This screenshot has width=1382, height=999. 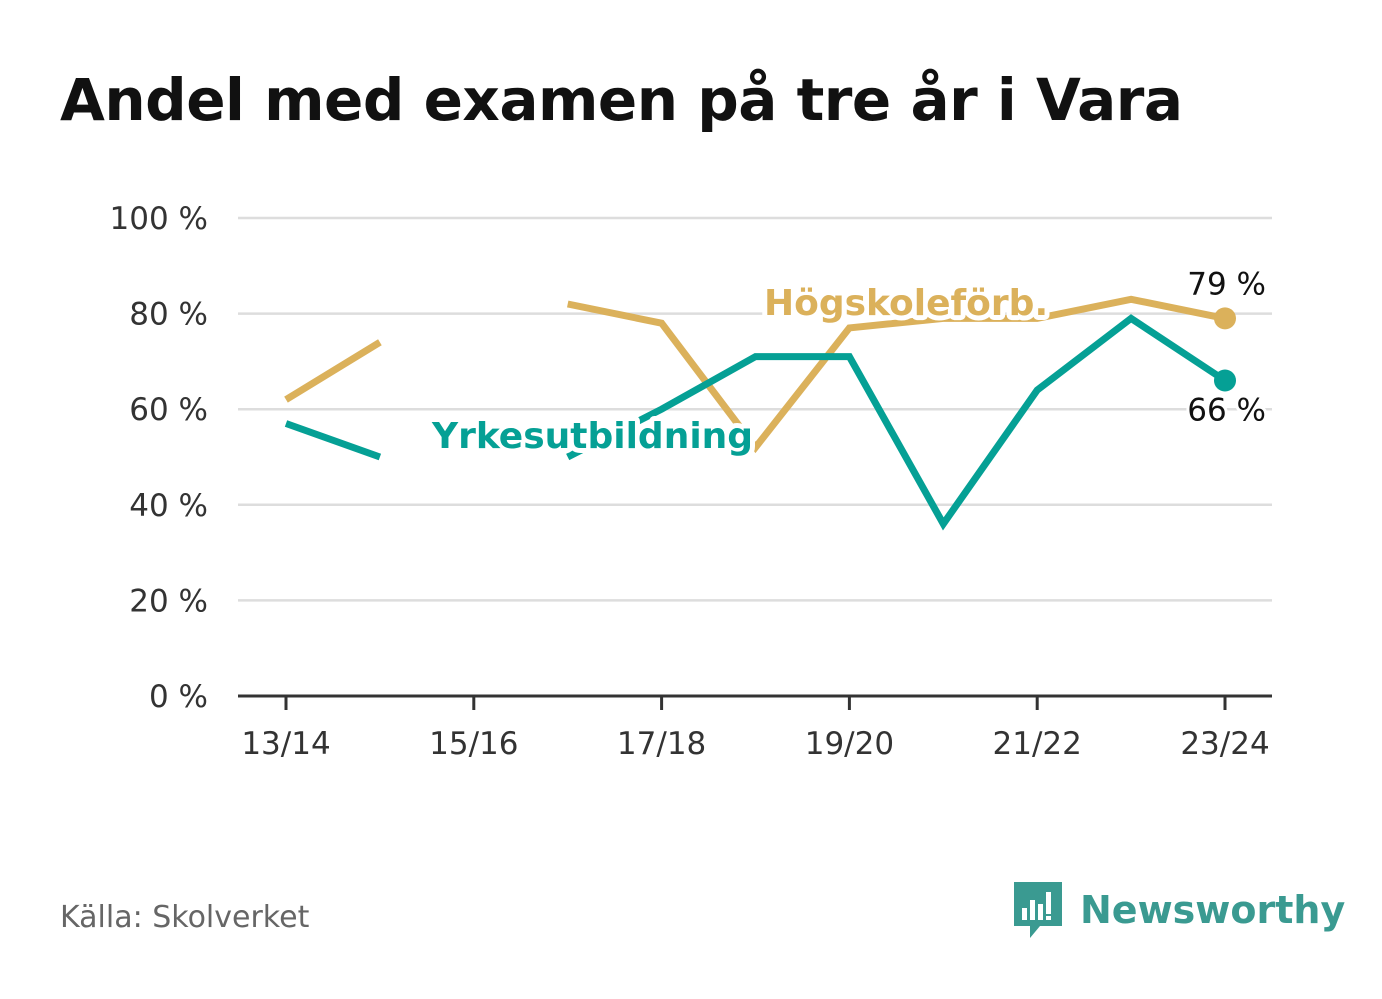 What do you see at coordinates (1226, 411) in the screenshot?
I see `series-end-value-label-1: 66 %` at bounding box center [1226, 411].